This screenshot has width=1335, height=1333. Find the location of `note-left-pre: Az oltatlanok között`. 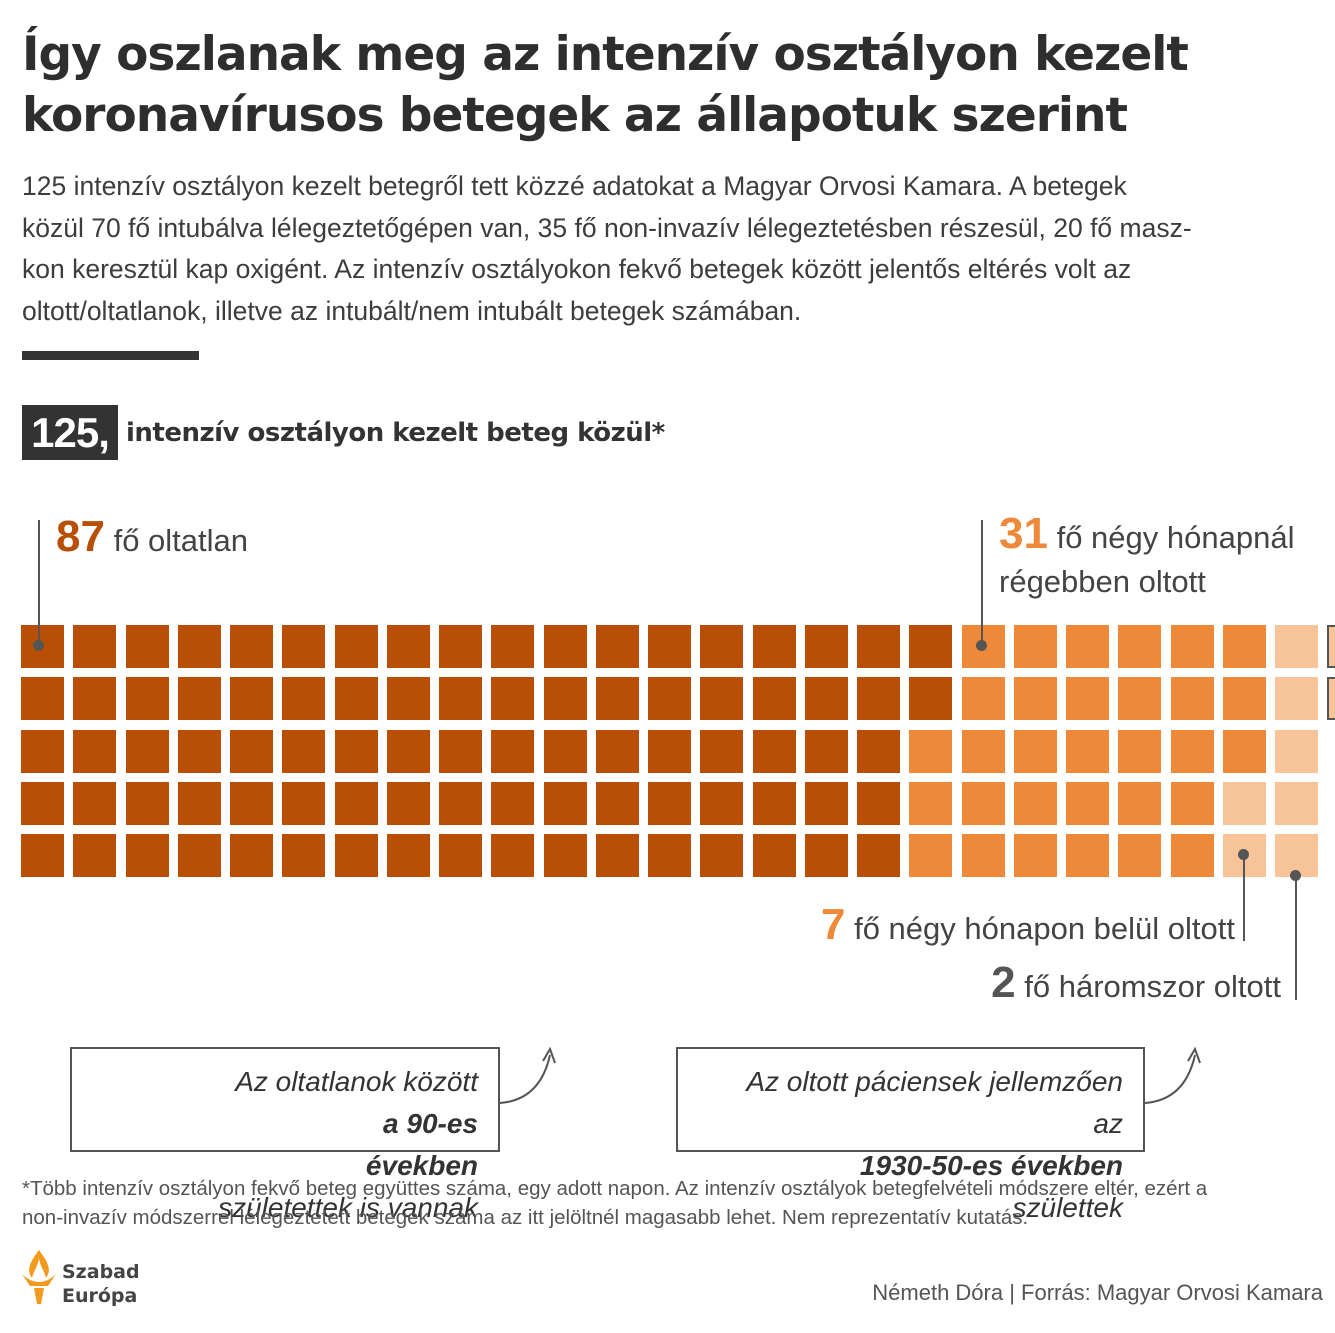

note-left-pre: Az oltatlanok között is located at coordinates (356, 1081).